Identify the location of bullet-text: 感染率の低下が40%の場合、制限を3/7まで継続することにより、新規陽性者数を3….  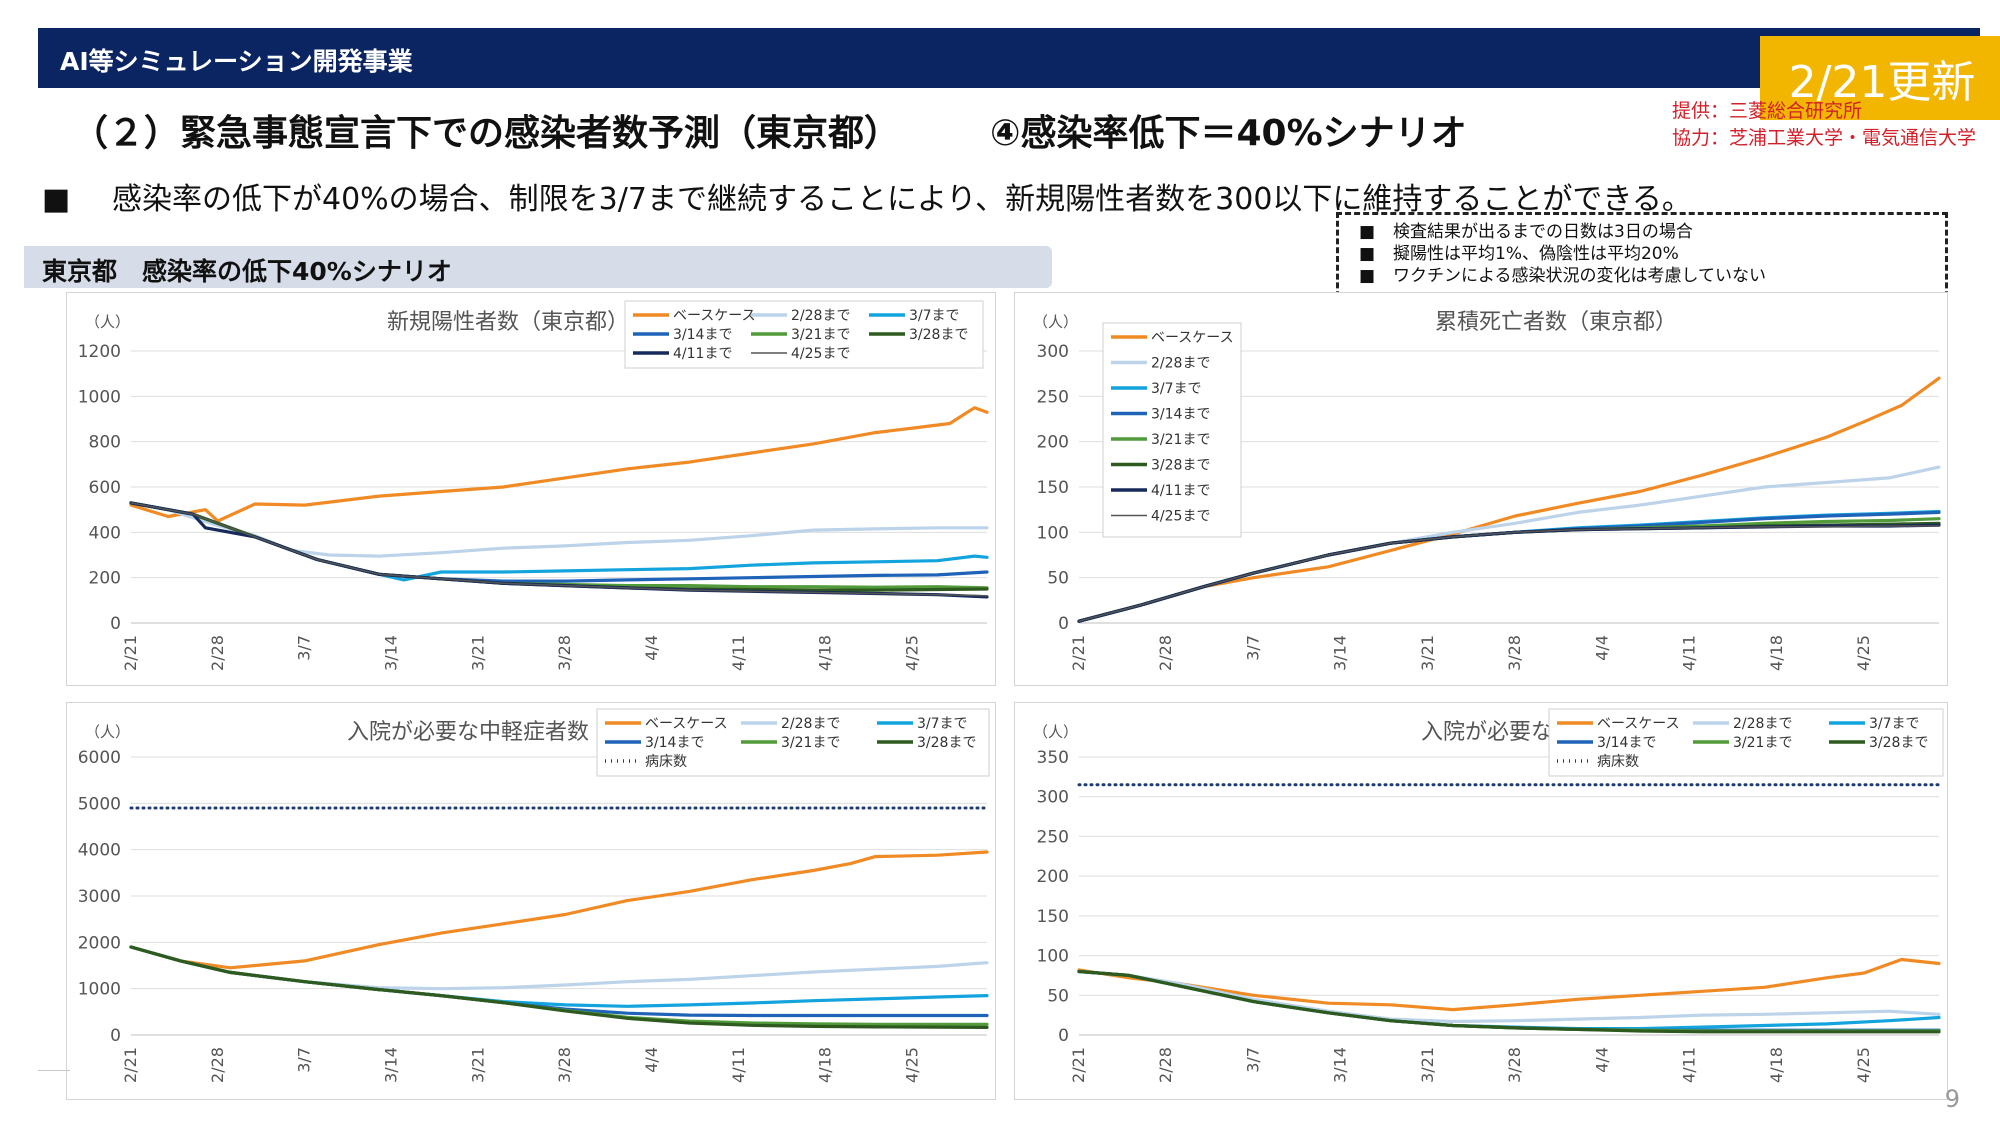
(902, 199).